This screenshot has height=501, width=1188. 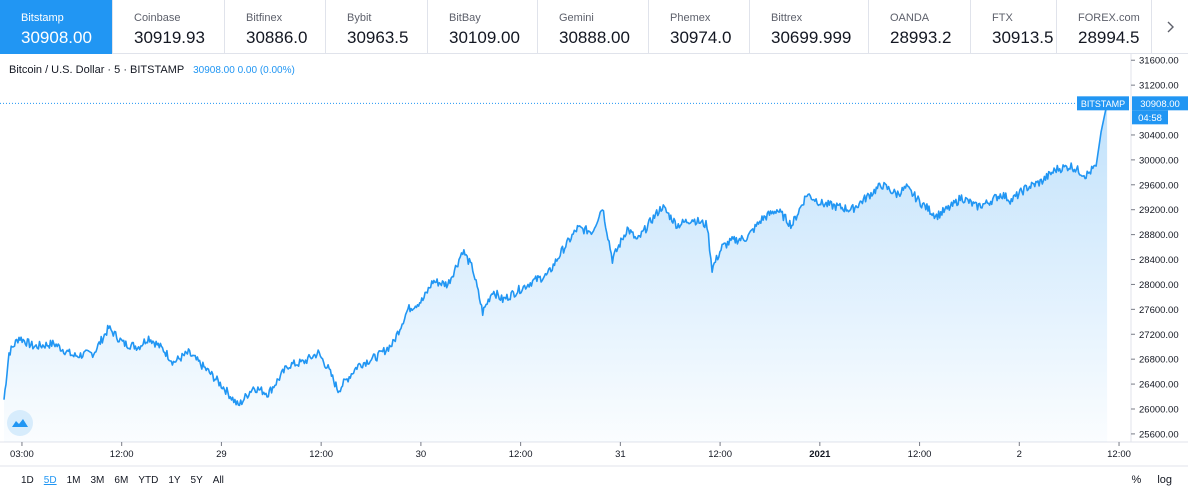 I want to click on range-button-1y: 1Y, so click(x=174, y=480).